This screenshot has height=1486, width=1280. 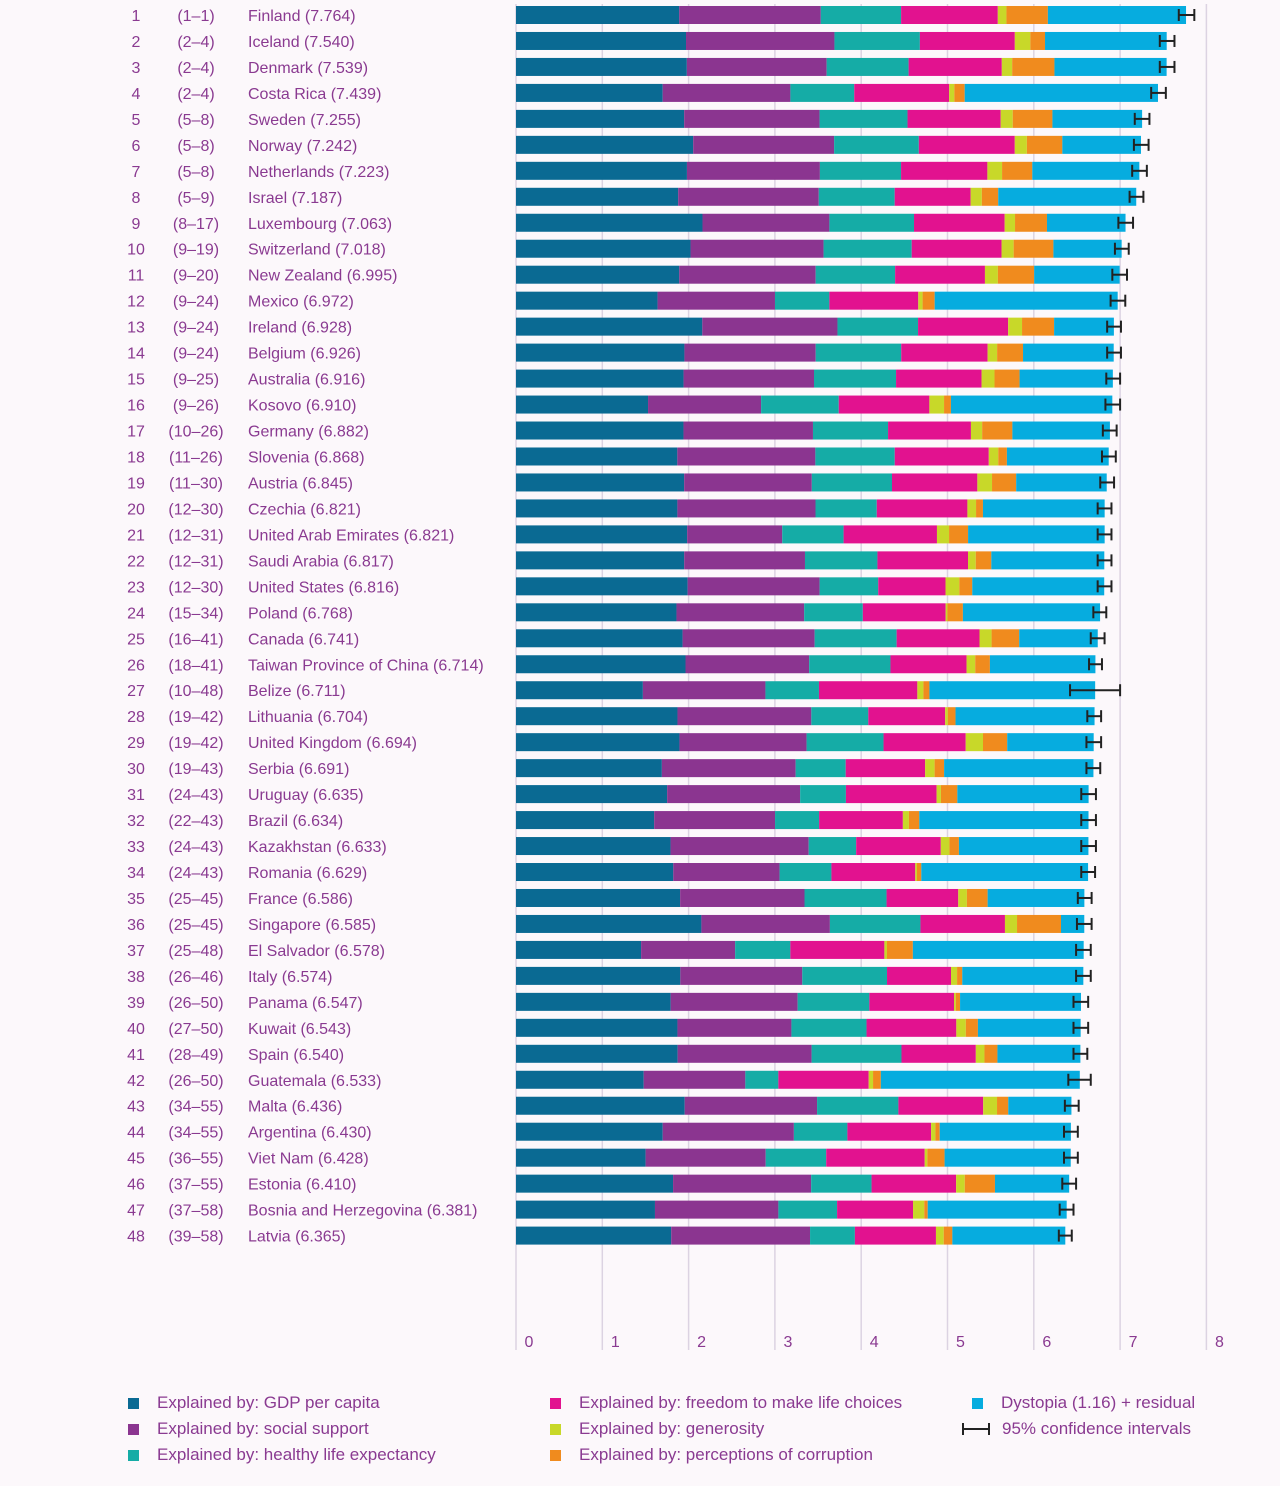 What do you see at coordinates (620, 586) in the screenshot?
I see `chart-row: 23 (12–30) United States (6.816)` at bounding box center [620, 586].